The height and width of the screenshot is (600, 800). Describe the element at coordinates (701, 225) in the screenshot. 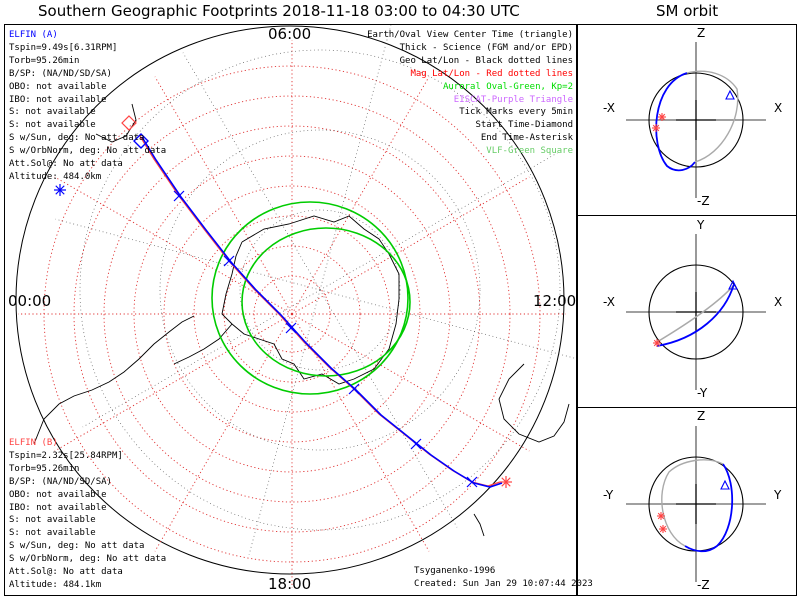

I see `orbit2-top-label: Y` at that location.